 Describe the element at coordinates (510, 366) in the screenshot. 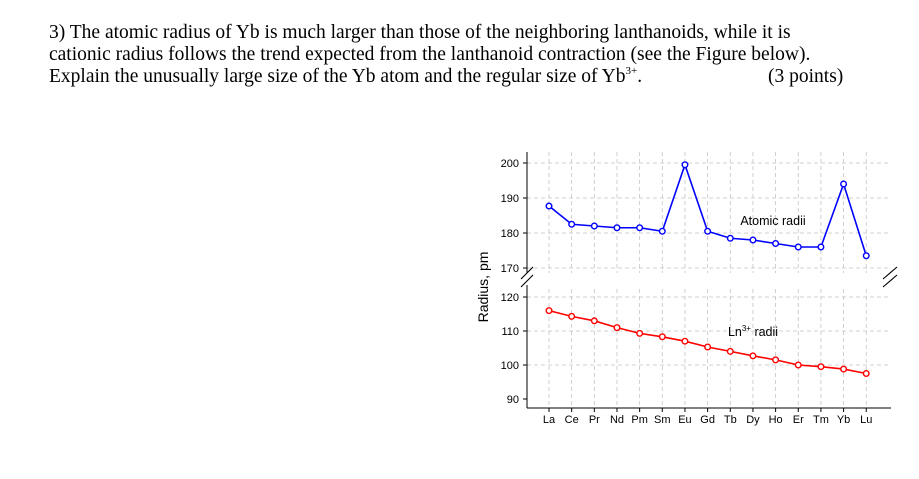

I see `y-tick-label: 100` at that location.